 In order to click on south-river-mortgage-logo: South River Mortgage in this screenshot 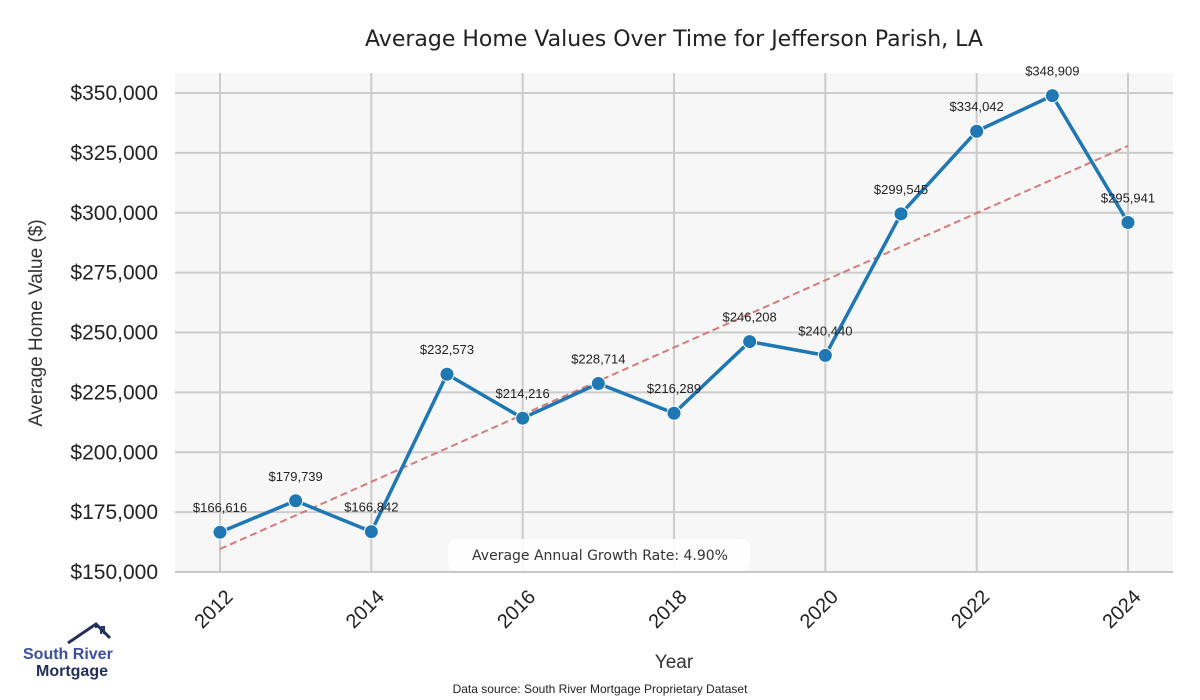, I will do `click(68, 651)`.